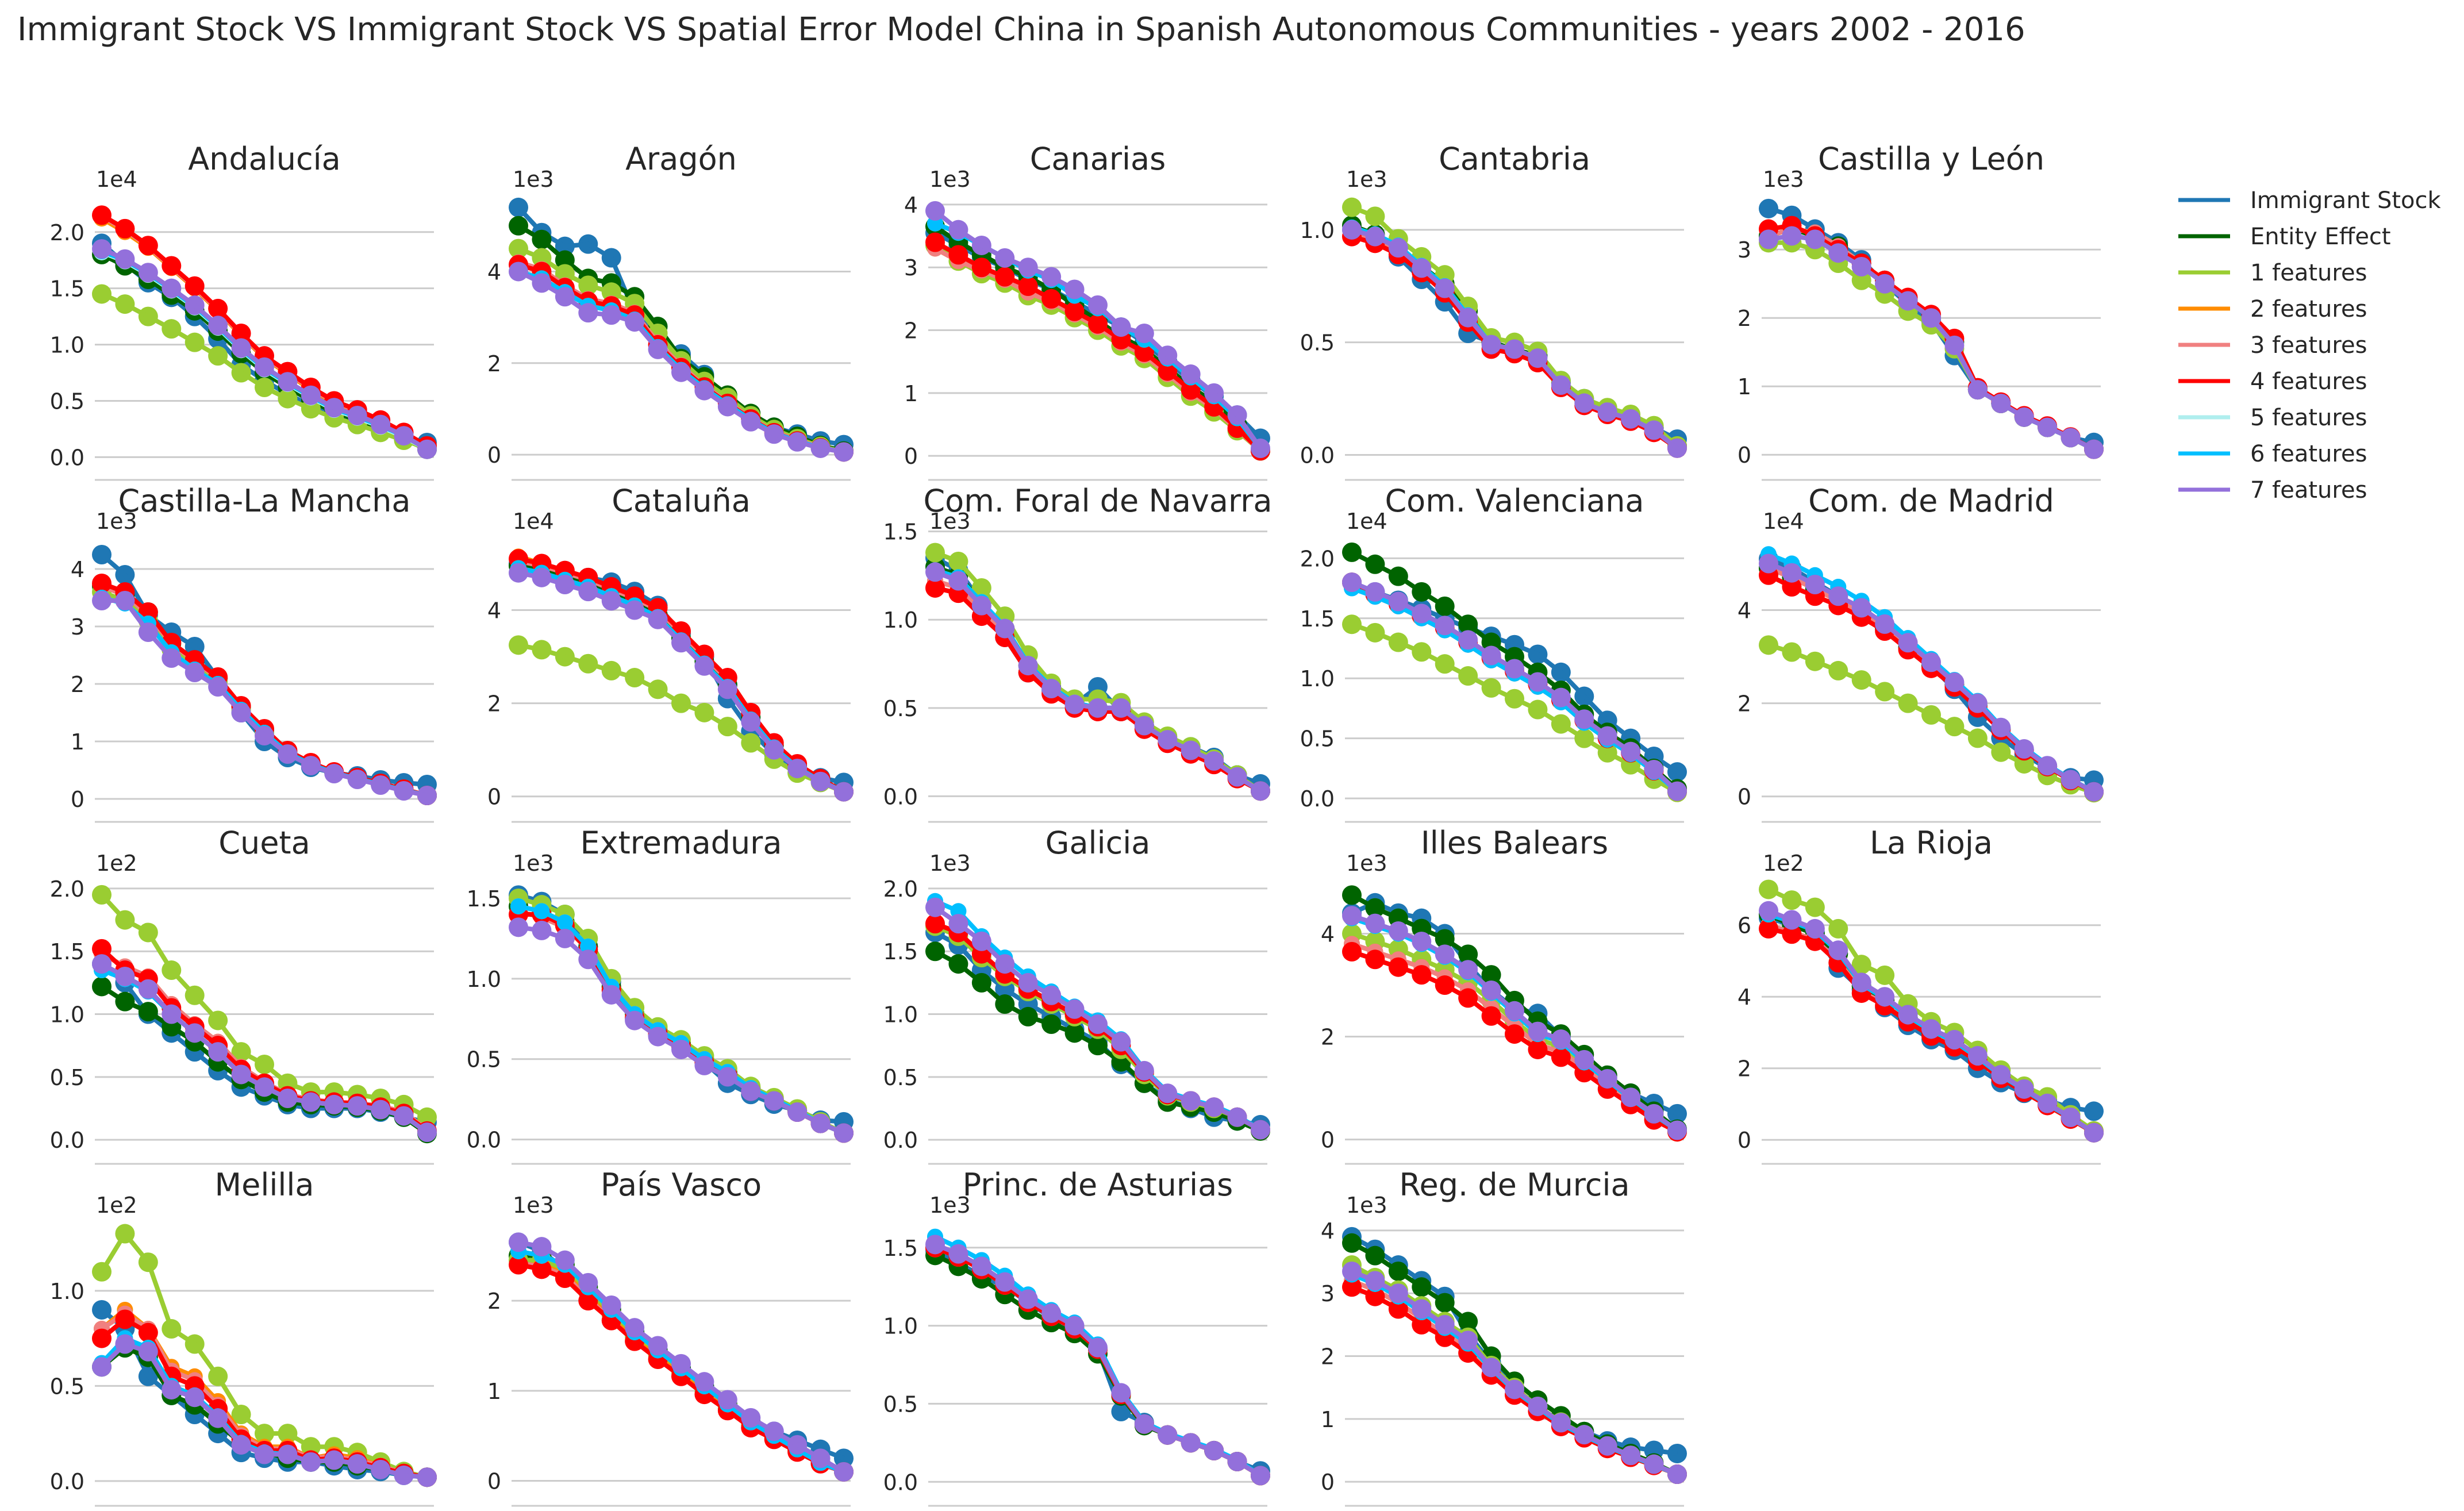  What do you see at coordinates (2308, 309) in the screenshot?
I see `legend-label: 2 features` at bounding box center [2308, 309].